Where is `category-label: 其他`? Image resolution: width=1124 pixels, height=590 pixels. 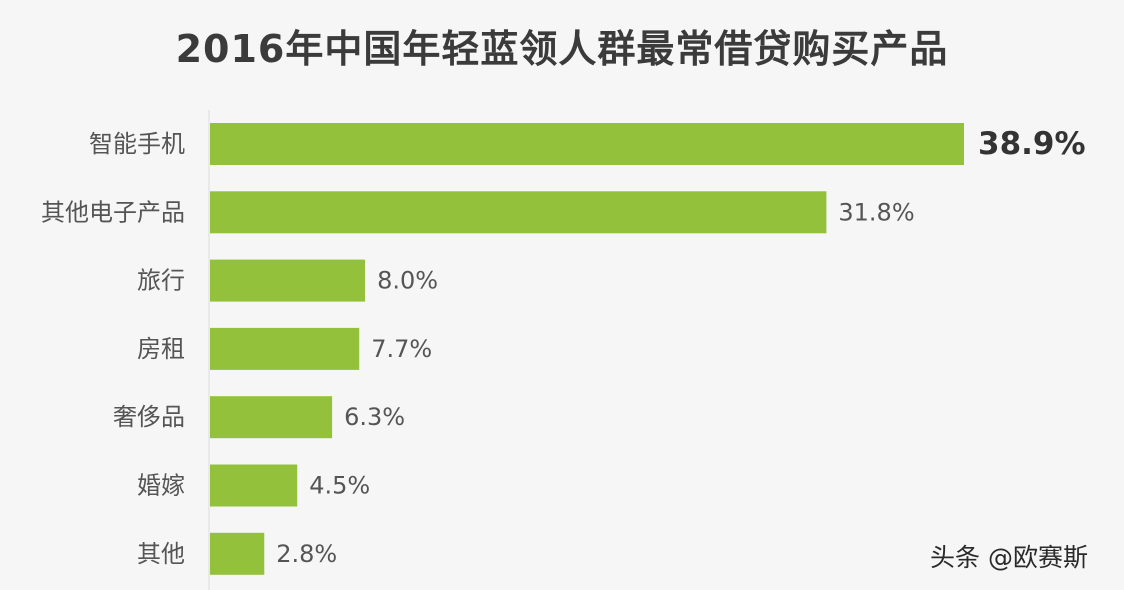 category-label: 其他 is located at coordinates (161, 554).